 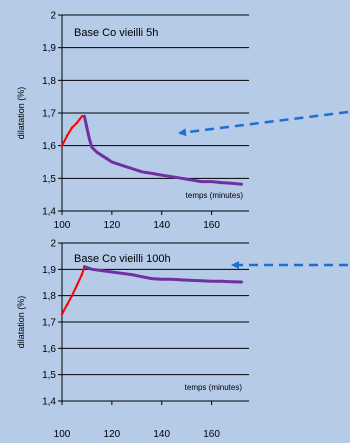 I want to click on chart-title: Base Co vieilli 5h, so click(x=116, y=33).